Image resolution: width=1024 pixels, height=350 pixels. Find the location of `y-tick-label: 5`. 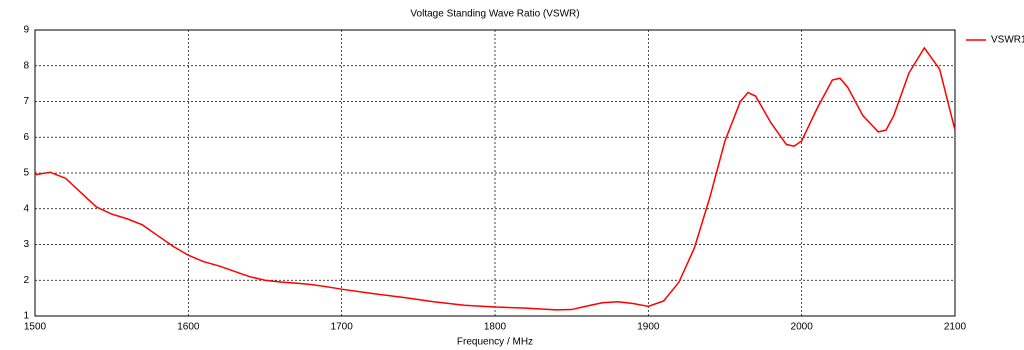

y-tick-label: 5 is located at coordinates (26, 173).